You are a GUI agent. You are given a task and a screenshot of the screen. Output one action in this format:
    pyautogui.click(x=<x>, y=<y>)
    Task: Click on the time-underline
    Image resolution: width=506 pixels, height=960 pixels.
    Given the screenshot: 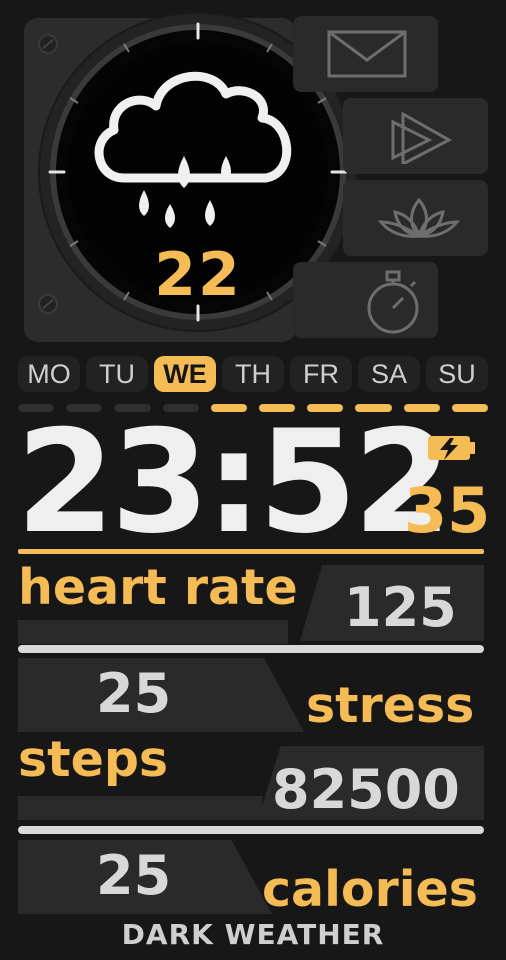 What is the action you would take?
    pyautogui.click(x=251, y=551)
    